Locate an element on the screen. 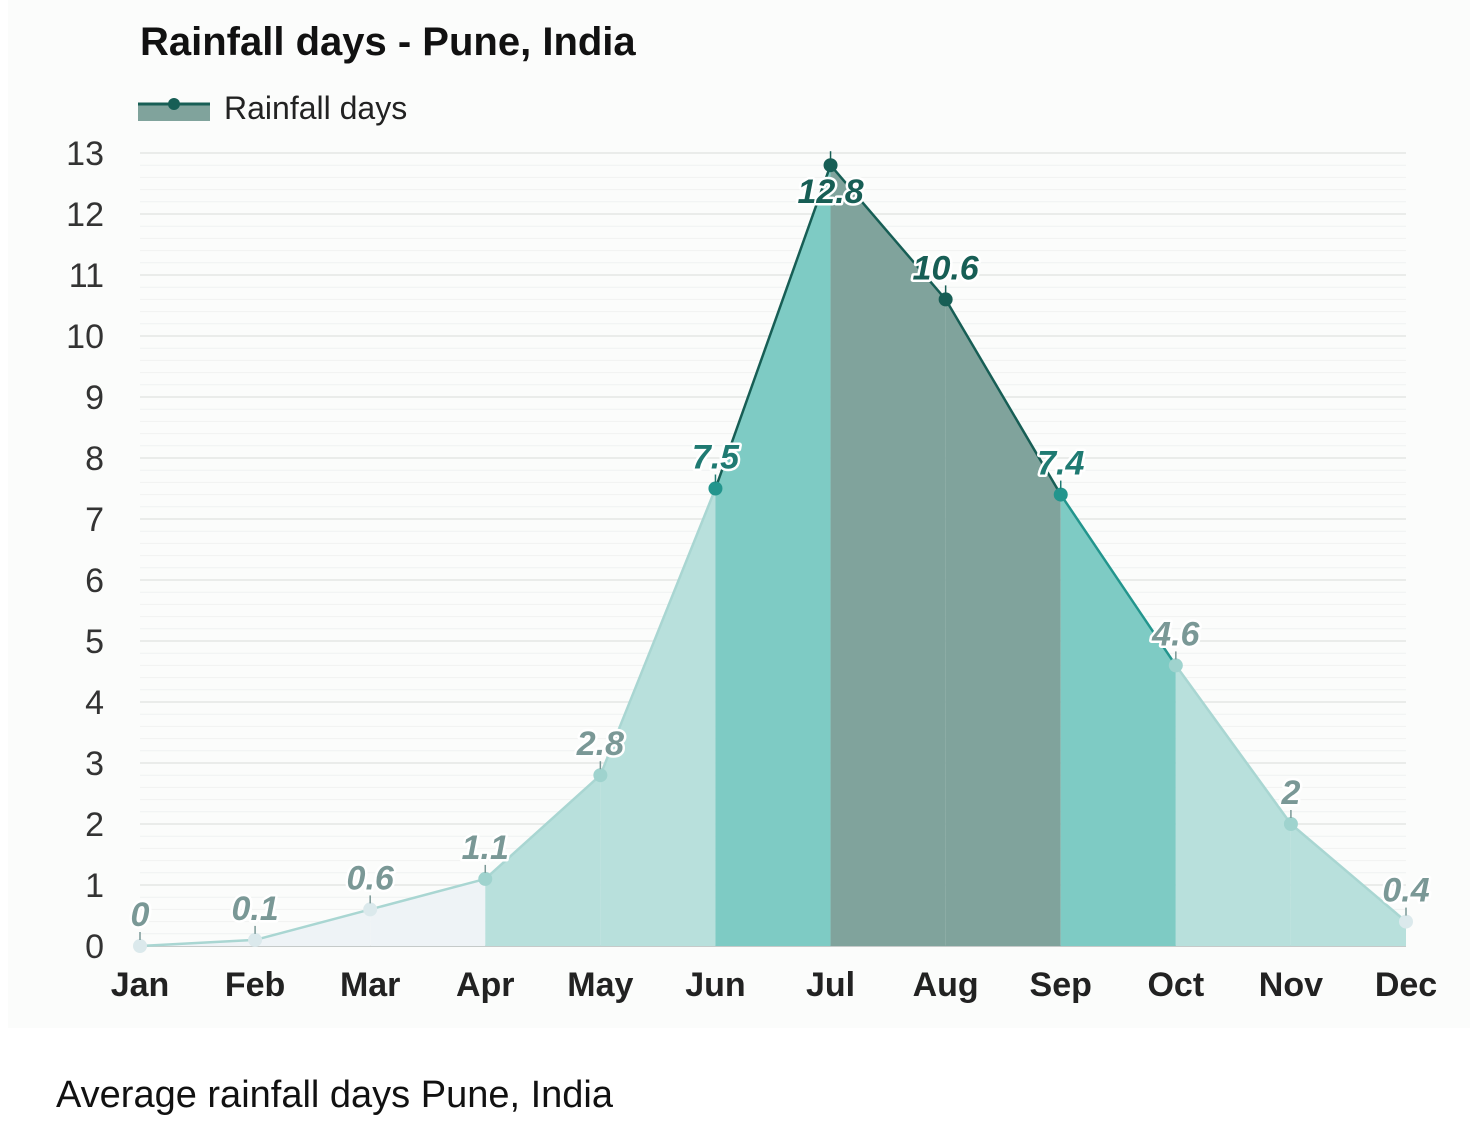  data-label-may: 2.8 is located at coordinates (600, 744).